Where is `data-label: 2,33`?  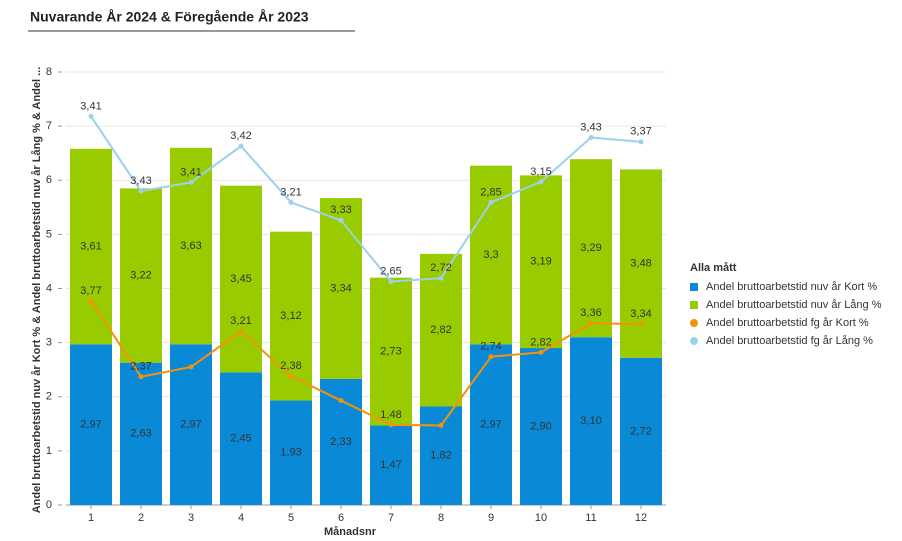 data-label: 2,33 is located at coordinates (340, 442).